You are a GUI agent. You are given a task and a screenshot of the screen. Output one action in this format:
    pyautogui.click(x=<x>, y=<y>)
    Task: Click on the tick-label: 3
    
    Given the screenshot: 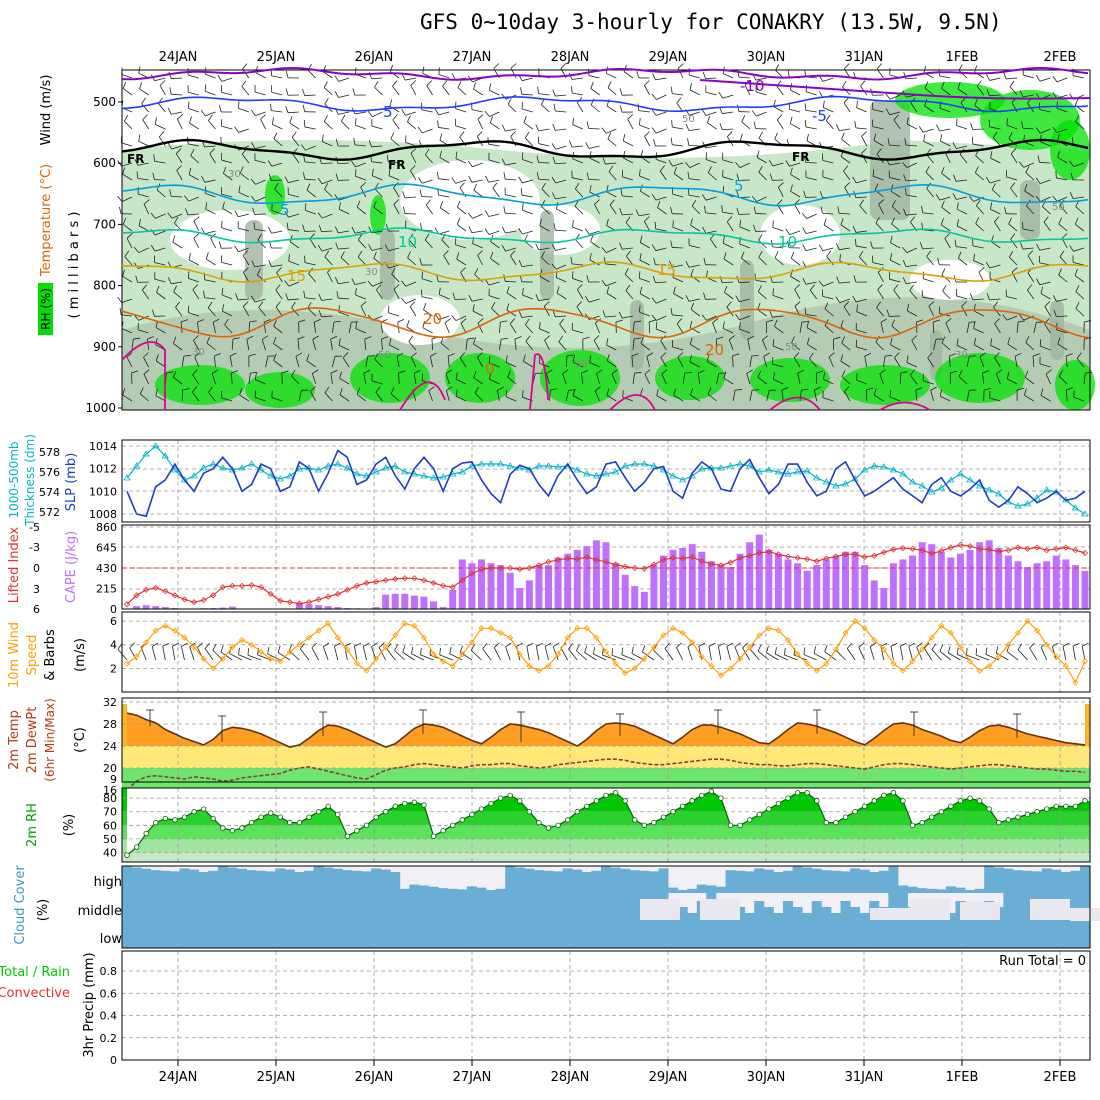 What is the action you would take?
    pyautogui.click(x=36, y=589)
    